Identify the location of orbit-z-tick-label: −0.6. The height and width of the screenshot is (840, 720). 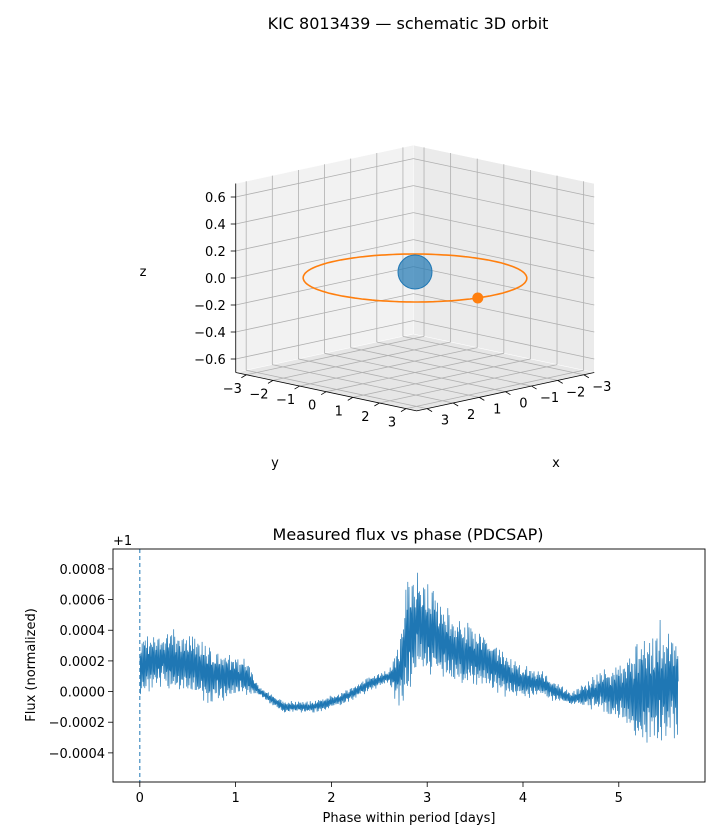
(210, 360).